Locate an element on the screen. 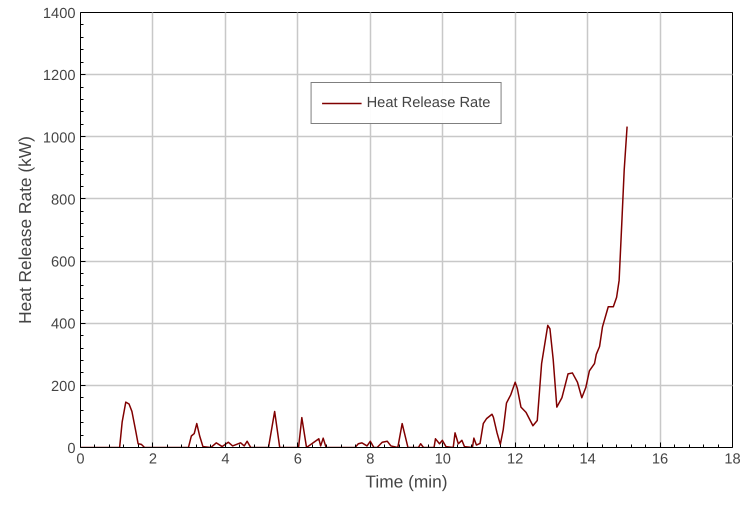  x-tick-label: 8 is located at coordinates (370, 460).